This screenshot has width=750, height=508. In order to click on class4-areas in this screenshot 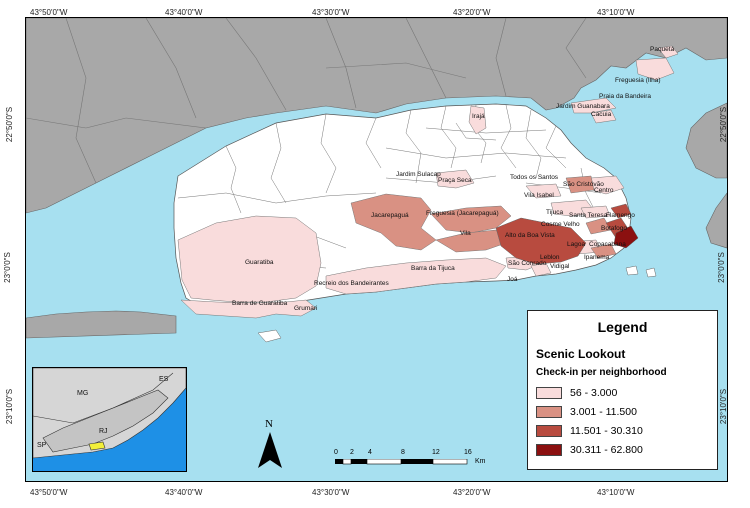, I will do `click(626, 237)`.